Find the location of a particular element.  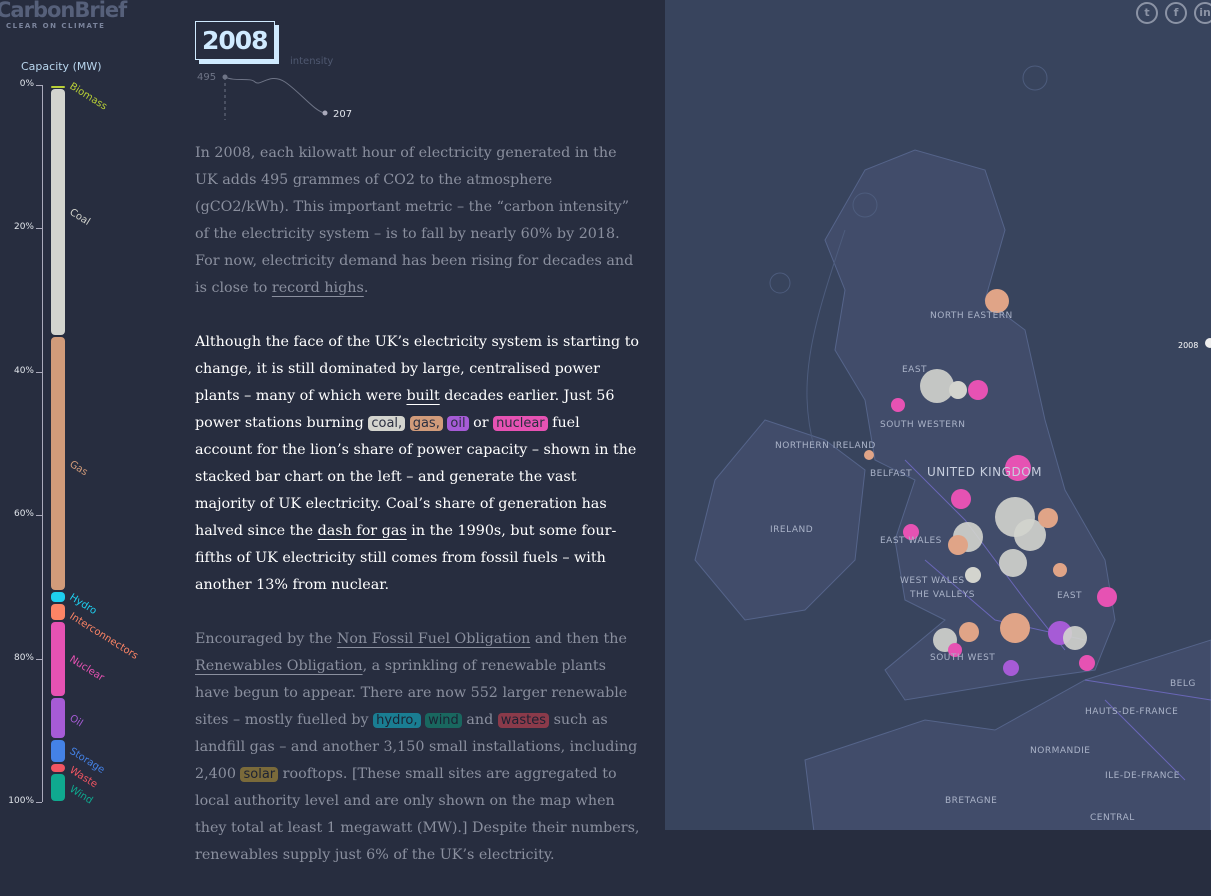

bar-segment-storage is located at coordinates (58, 750).